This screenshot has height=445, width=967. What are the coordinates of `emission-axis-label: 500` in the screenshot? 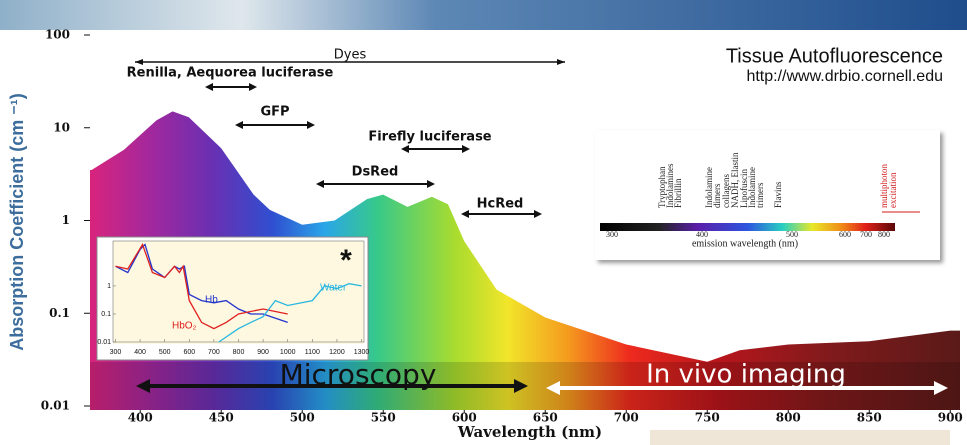 It's located at (792, 234).